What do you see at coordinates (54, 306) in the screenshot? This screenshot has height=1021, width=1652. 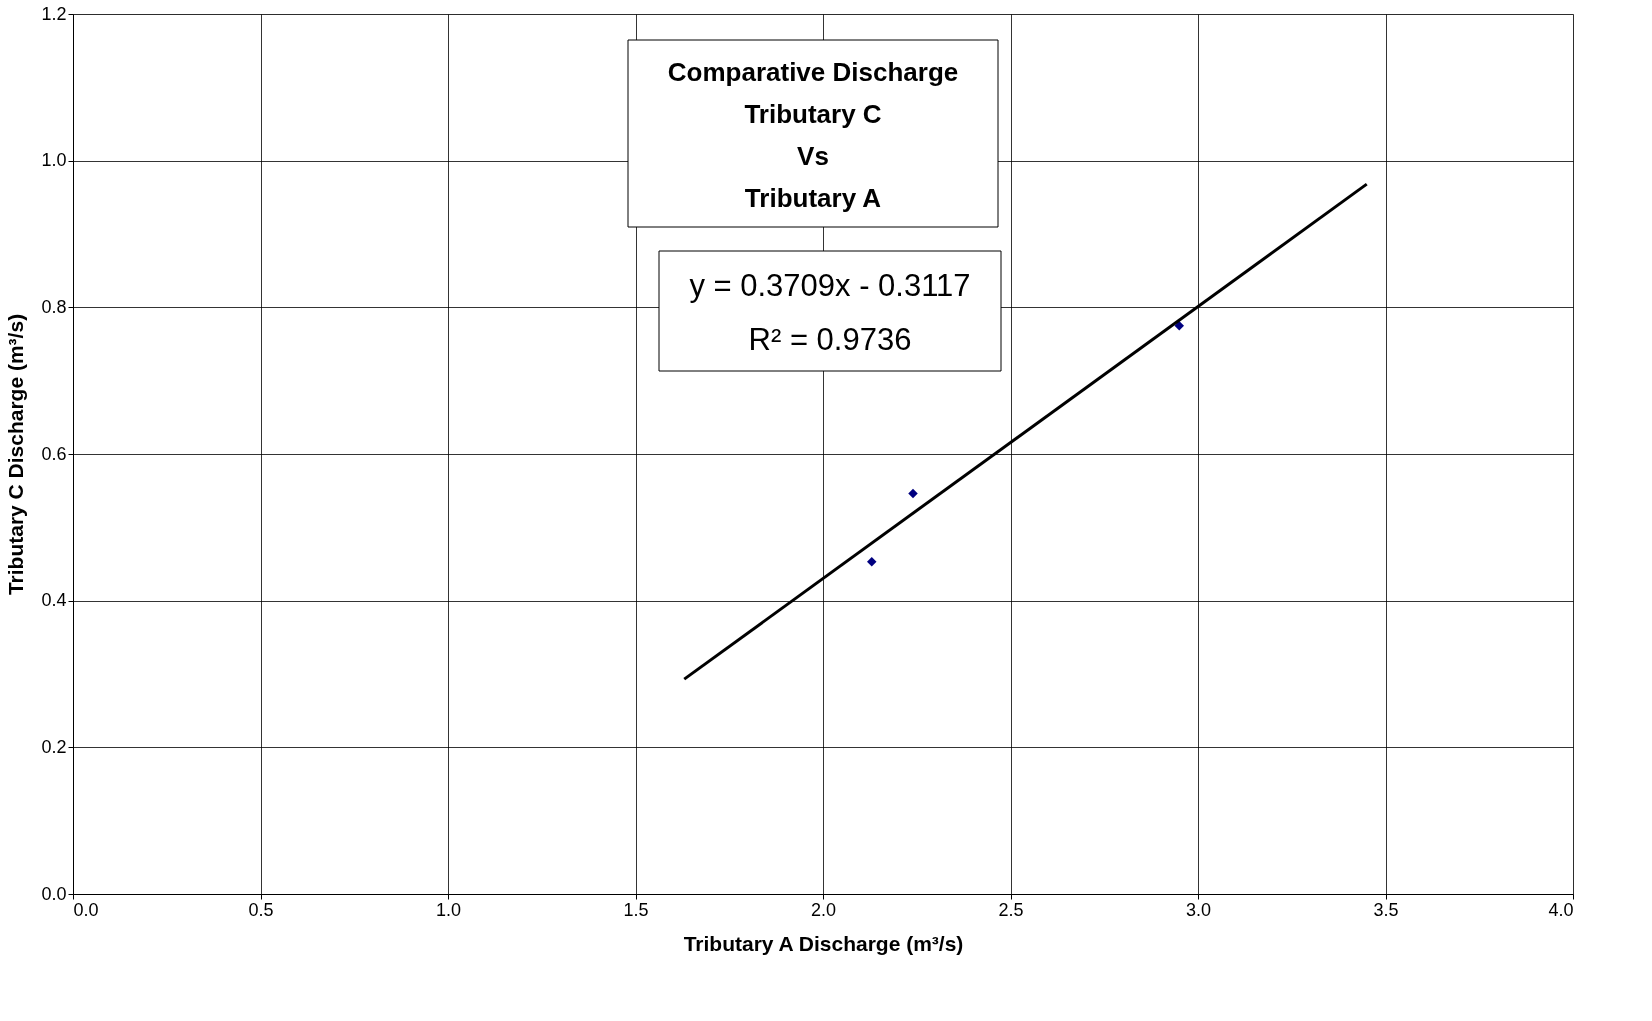 I see `y-tick-label: 0.8` at bounding box center [54, 306].